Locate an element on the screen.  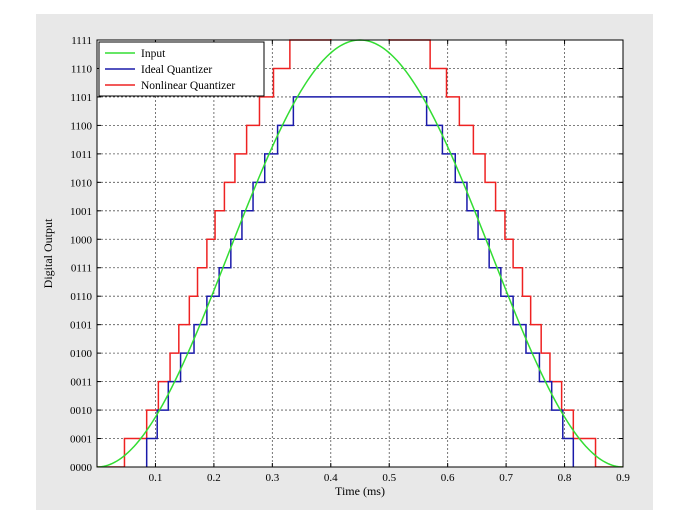
y-tick-label: 1111 is located at coordinates (81, 41).